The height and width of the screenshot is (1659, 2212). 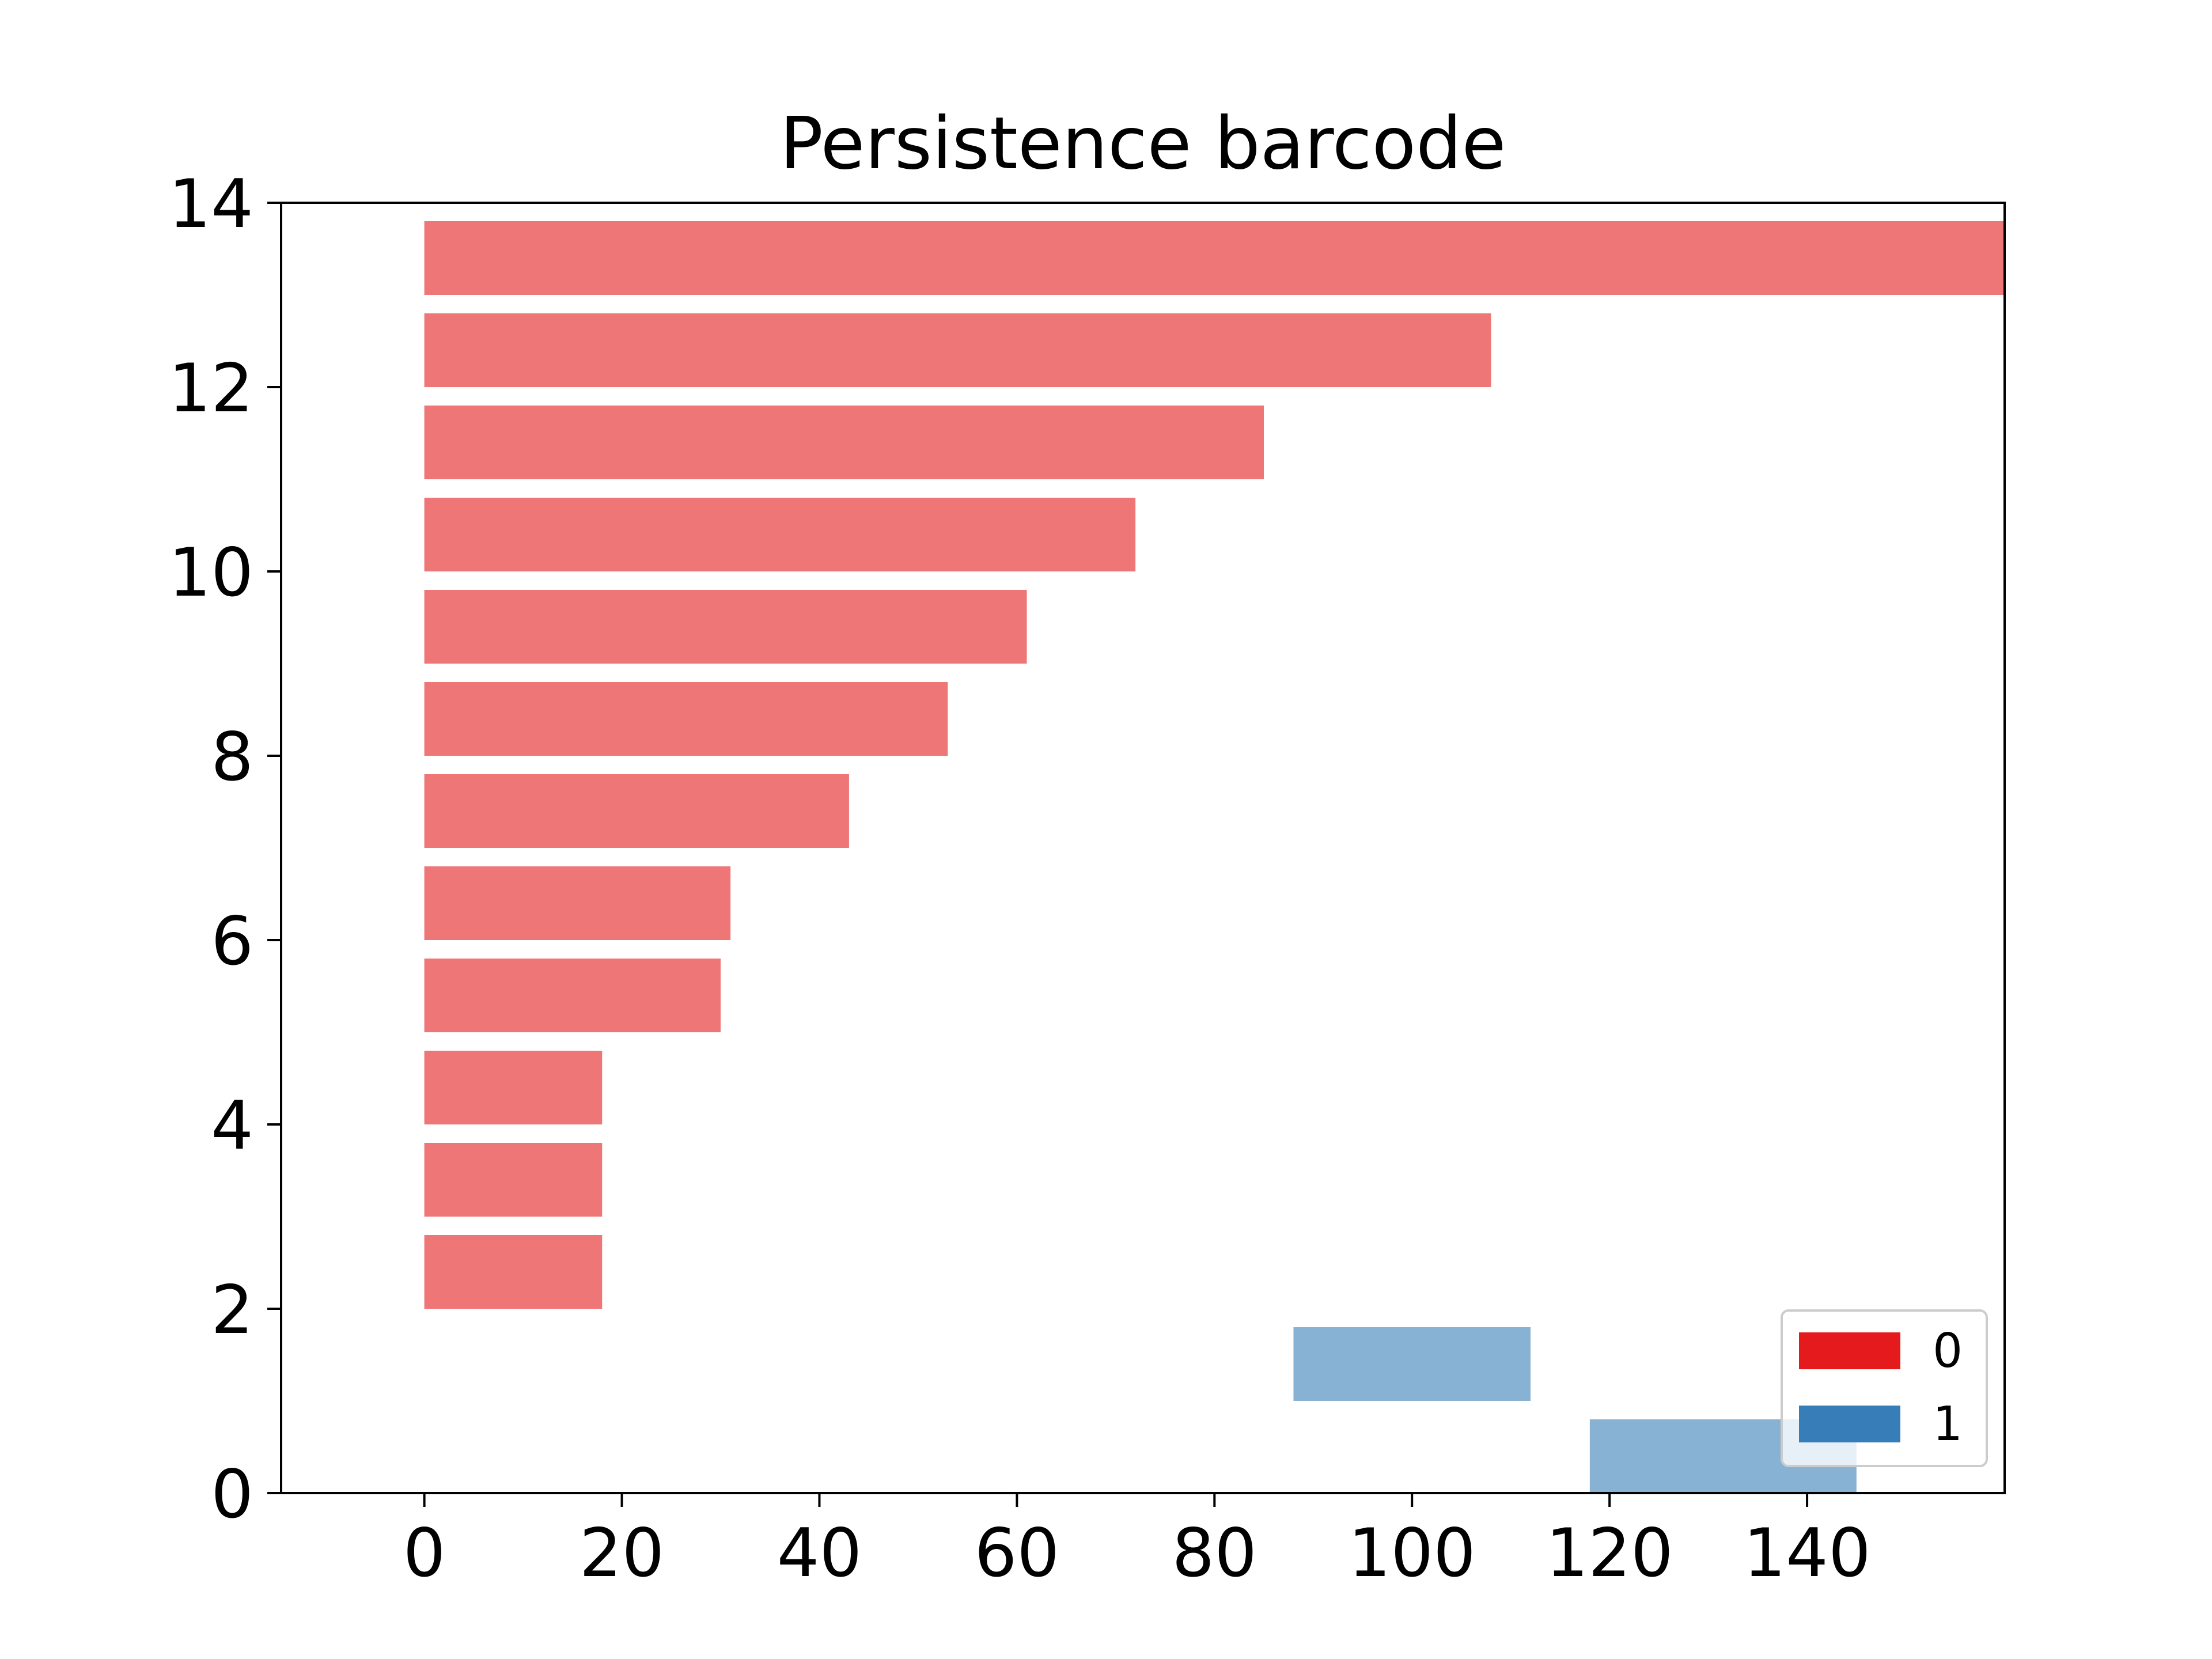 I want to click on y-tick-label: 10, so click(x=210, y=573).